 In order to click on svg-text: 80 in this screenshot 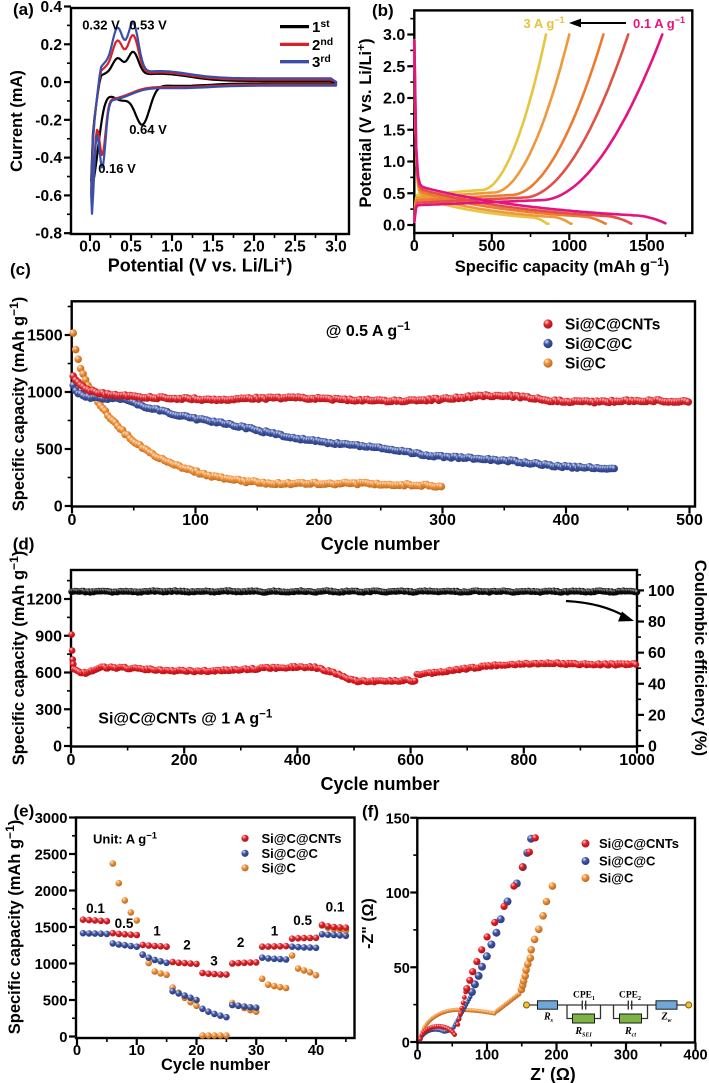, I will do `click(657, 622)`.